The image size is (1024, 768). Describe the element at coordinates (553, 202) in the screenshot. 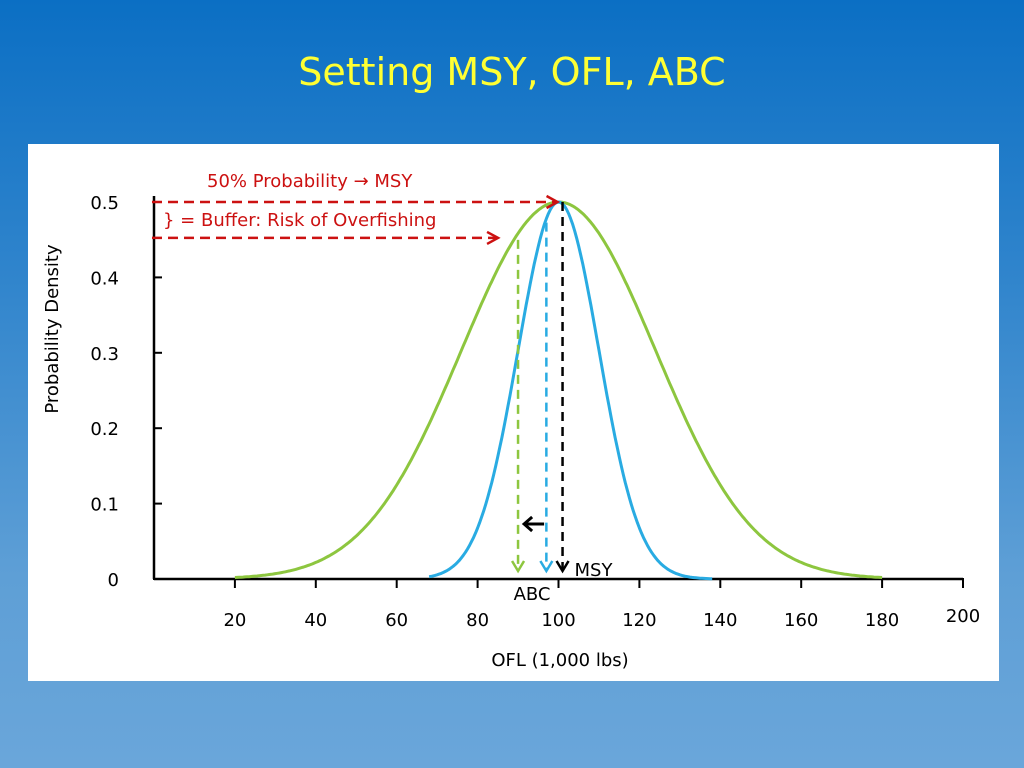

I see `probability-arrowhead` at that location.